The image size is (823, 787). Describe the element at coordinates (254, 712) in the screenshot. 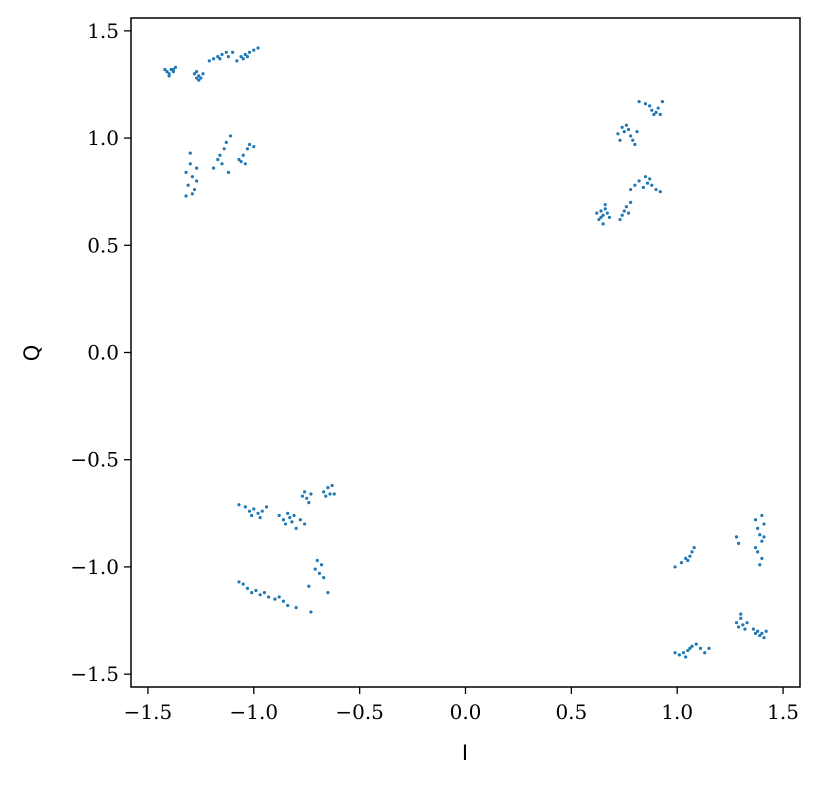

I see `x-tick-label-1: −1.0` at that location.